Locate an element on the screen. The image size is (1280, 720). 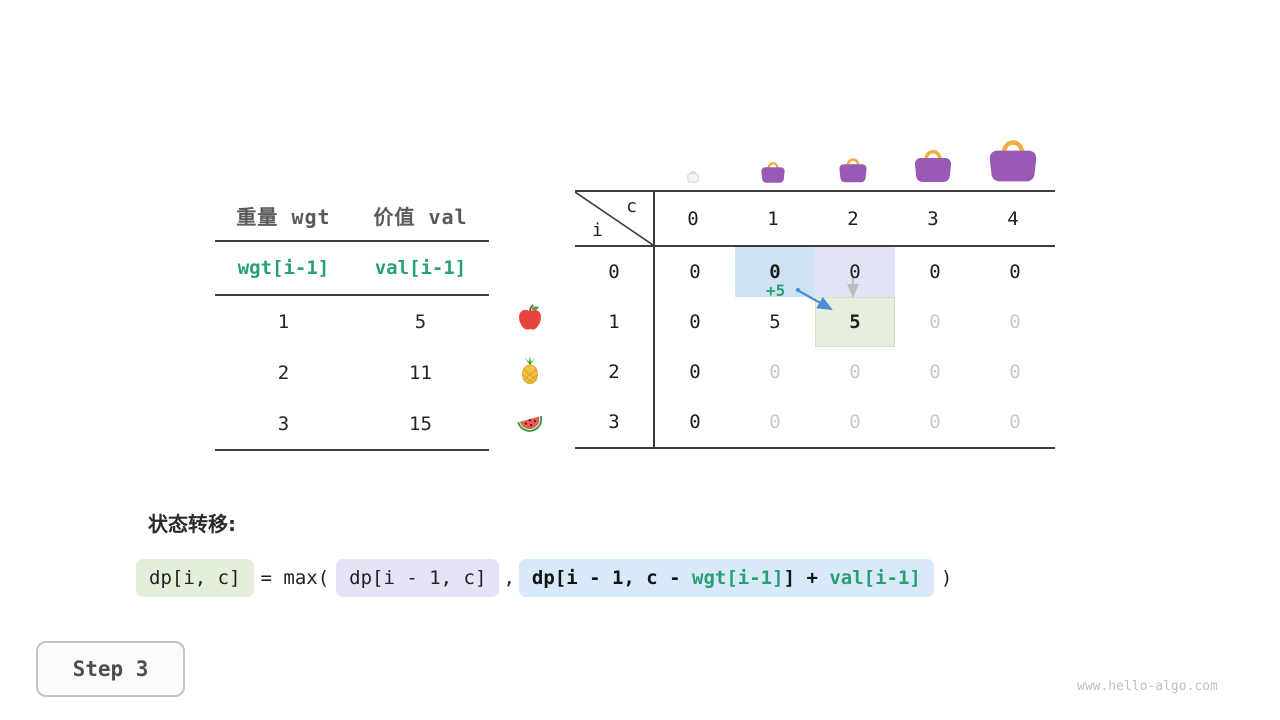
col-header: 3 is located at coordinates (933, 218).